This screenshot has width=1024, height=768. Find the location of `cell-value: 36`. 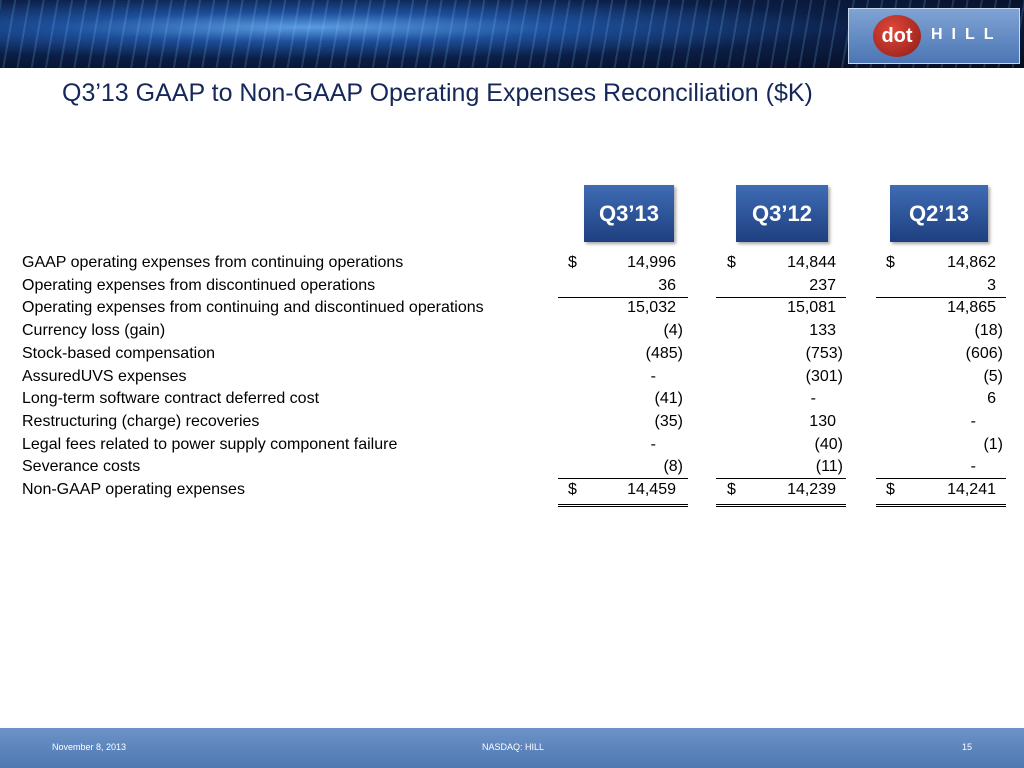

cell-value: 36 is located at coordinates (667, 285).